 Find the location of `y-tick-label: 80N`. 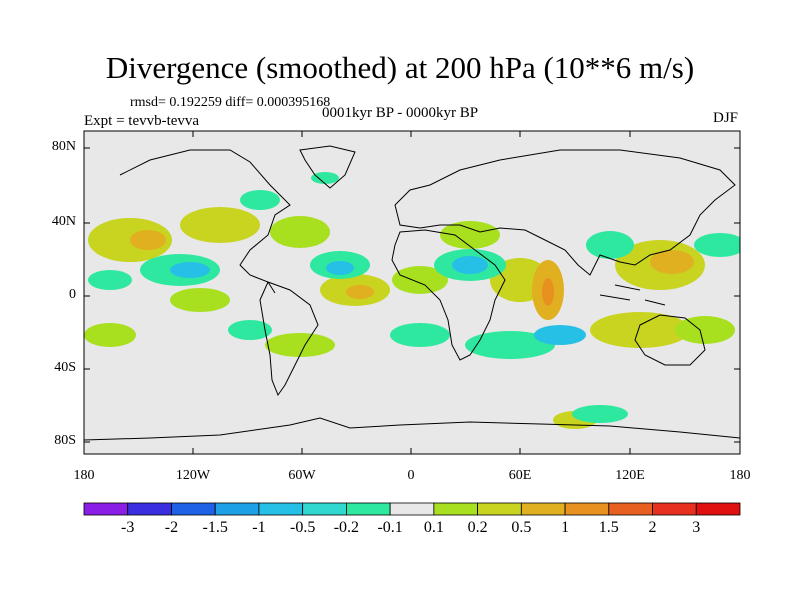

y-tick-label: 80N is located at coordinates (63, 146).